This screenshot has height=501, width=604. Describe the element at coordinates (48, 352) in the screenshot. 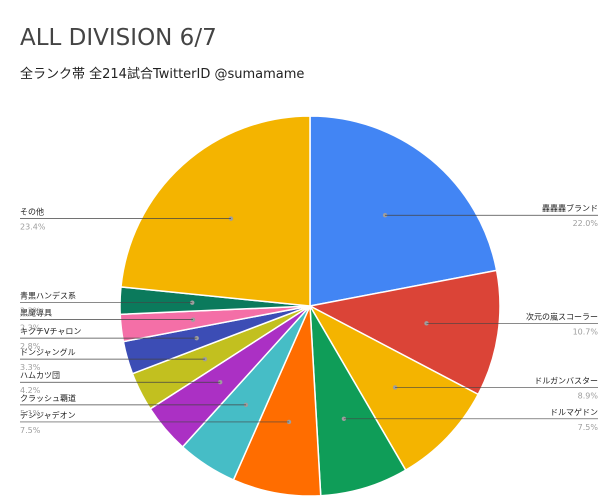

I see `slice-label-8: ドンジャングル` at that location.